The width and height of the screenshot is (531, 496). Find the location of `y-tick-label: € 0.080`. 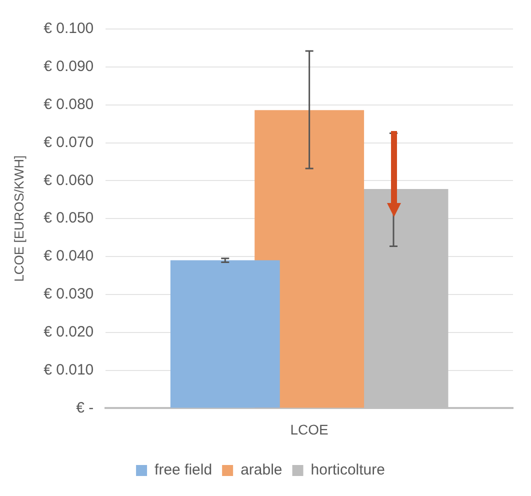

y-tick-label: € 0.080 is located at coordinates (69, 104).